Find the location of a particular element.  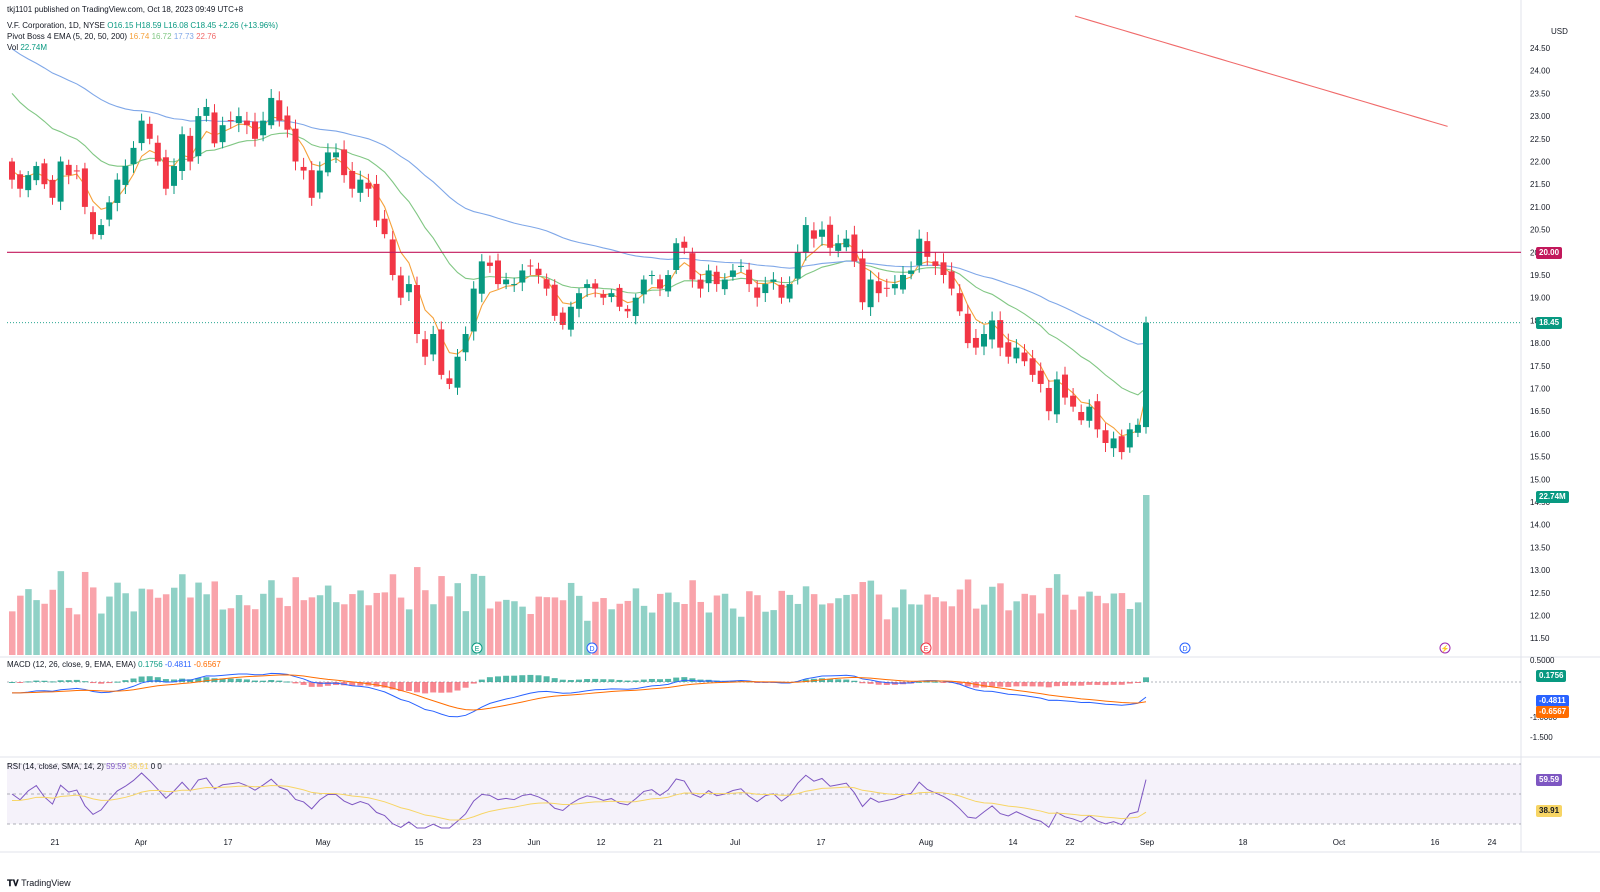

rsi-lower-value: 0 is located at coordinates (159, 766).